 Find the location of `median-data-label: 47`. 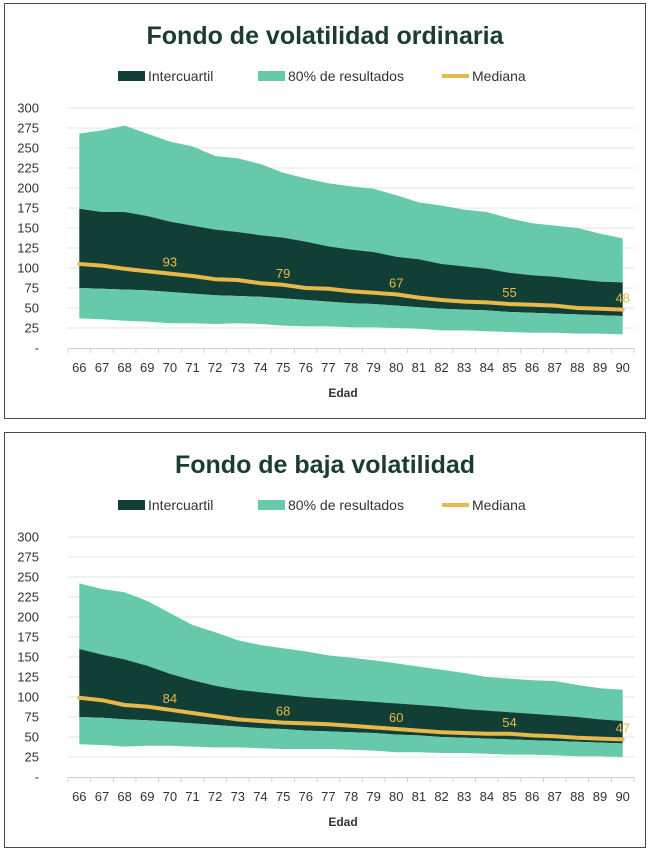

median-data-label: 47 is located at coordinates (622, 727).